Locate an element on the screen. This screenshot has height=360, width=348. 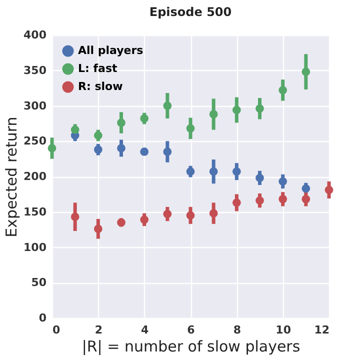
x-tick-label: 0 is located at coordinates (56, 330).